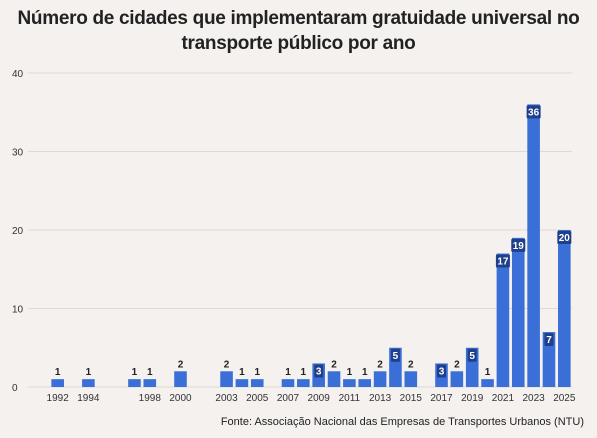 This screenshot has height=438, width=597. I want to click on bar-2007, so click(288, 383).